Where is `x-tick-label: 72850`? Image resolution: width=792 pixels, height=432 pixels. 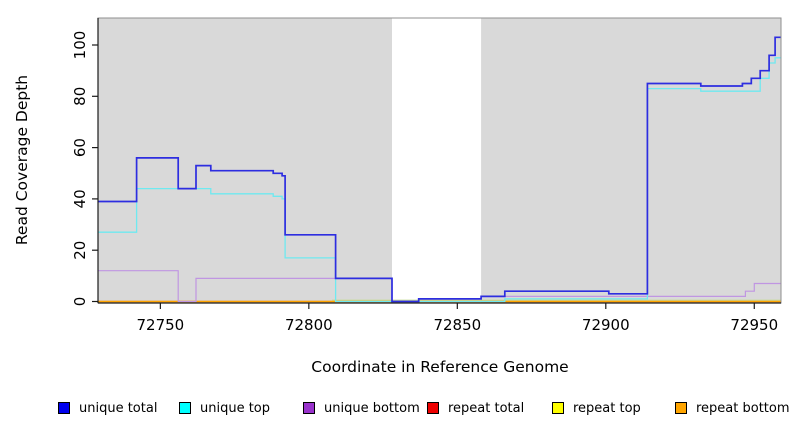
x-tick-label: 72850 is located at coordinates (457, 325).